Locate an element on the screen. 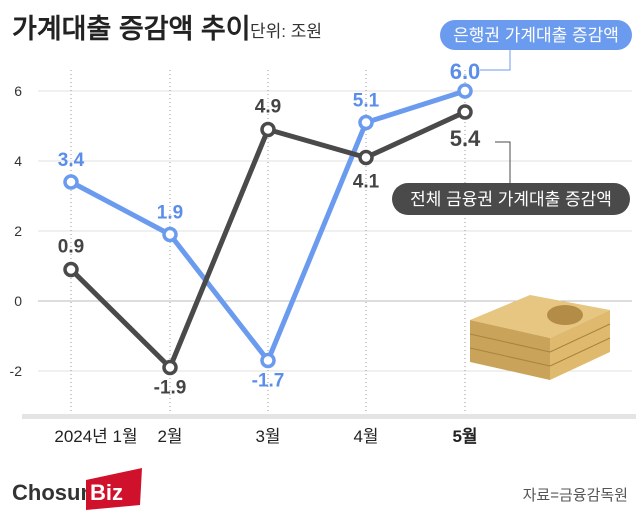  data-label: 0.9 is located at coordinates (71, 247).